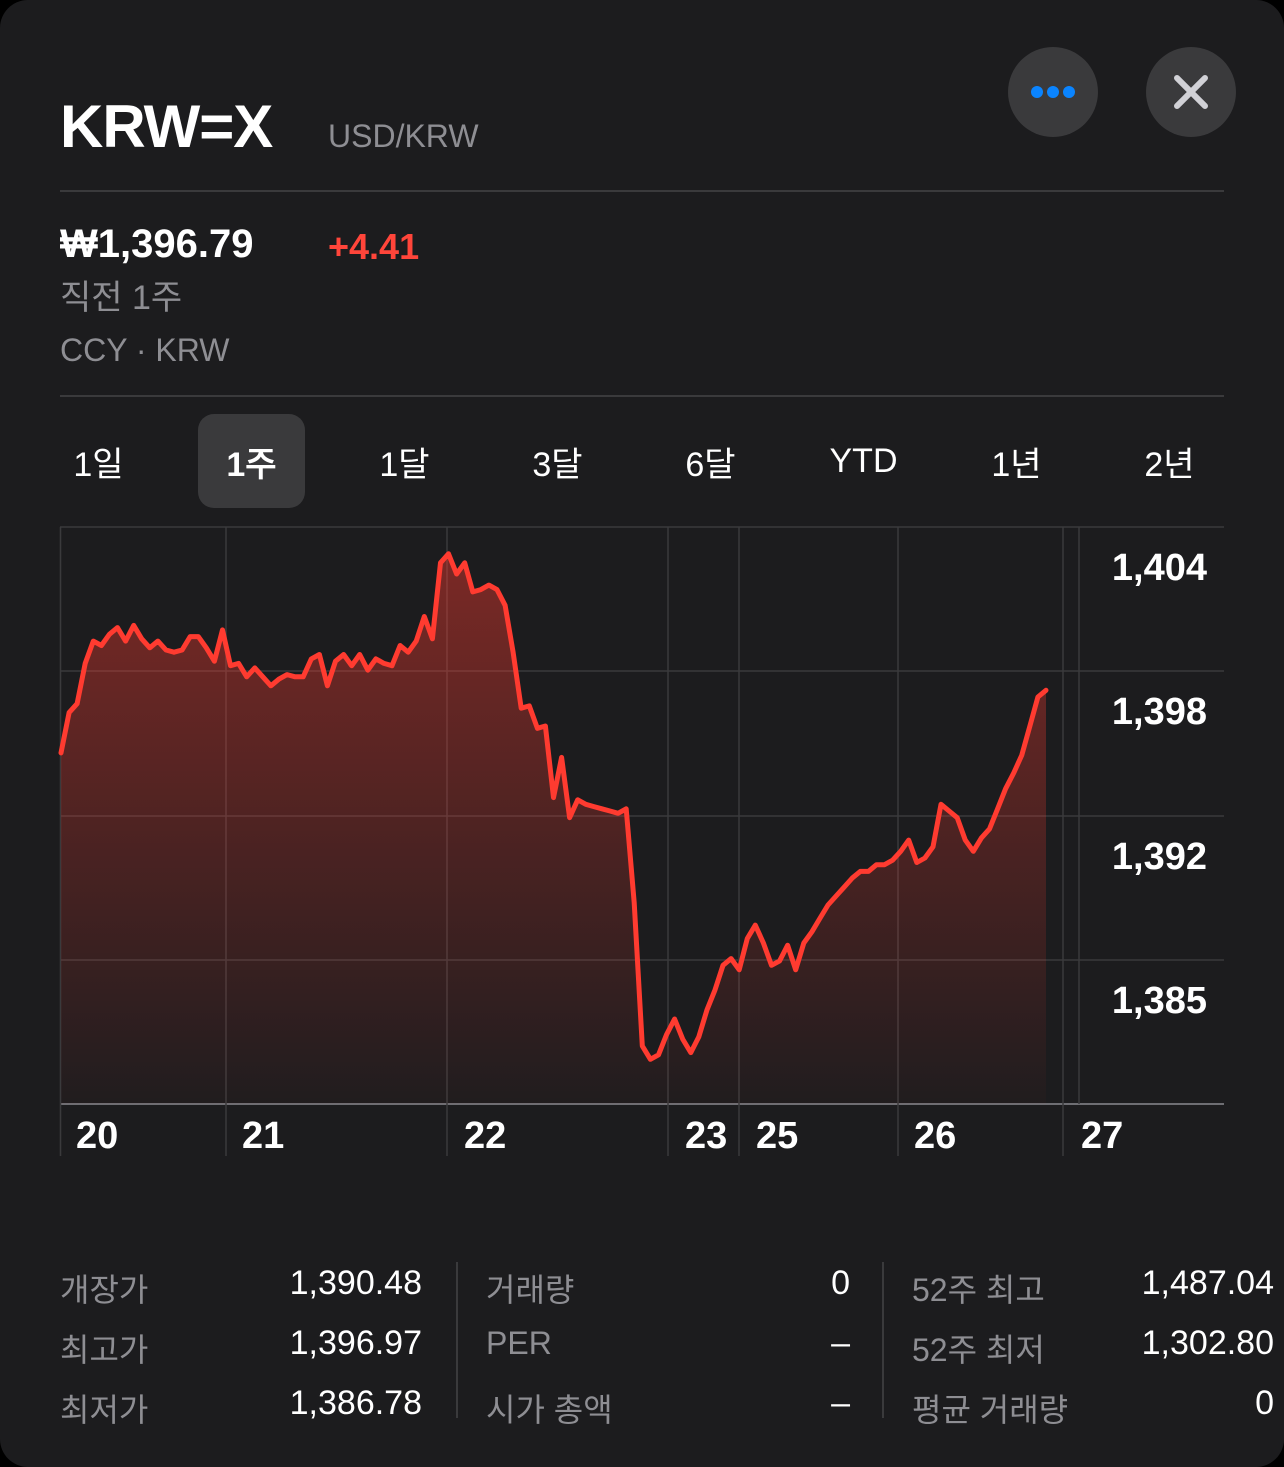 The height and width of the screenshot is (1467, 1284). What do you see at coordinates (863, 460) in the screenshot?
I see `range-tab-ytd: YTD` at bounding box center [863, 460].